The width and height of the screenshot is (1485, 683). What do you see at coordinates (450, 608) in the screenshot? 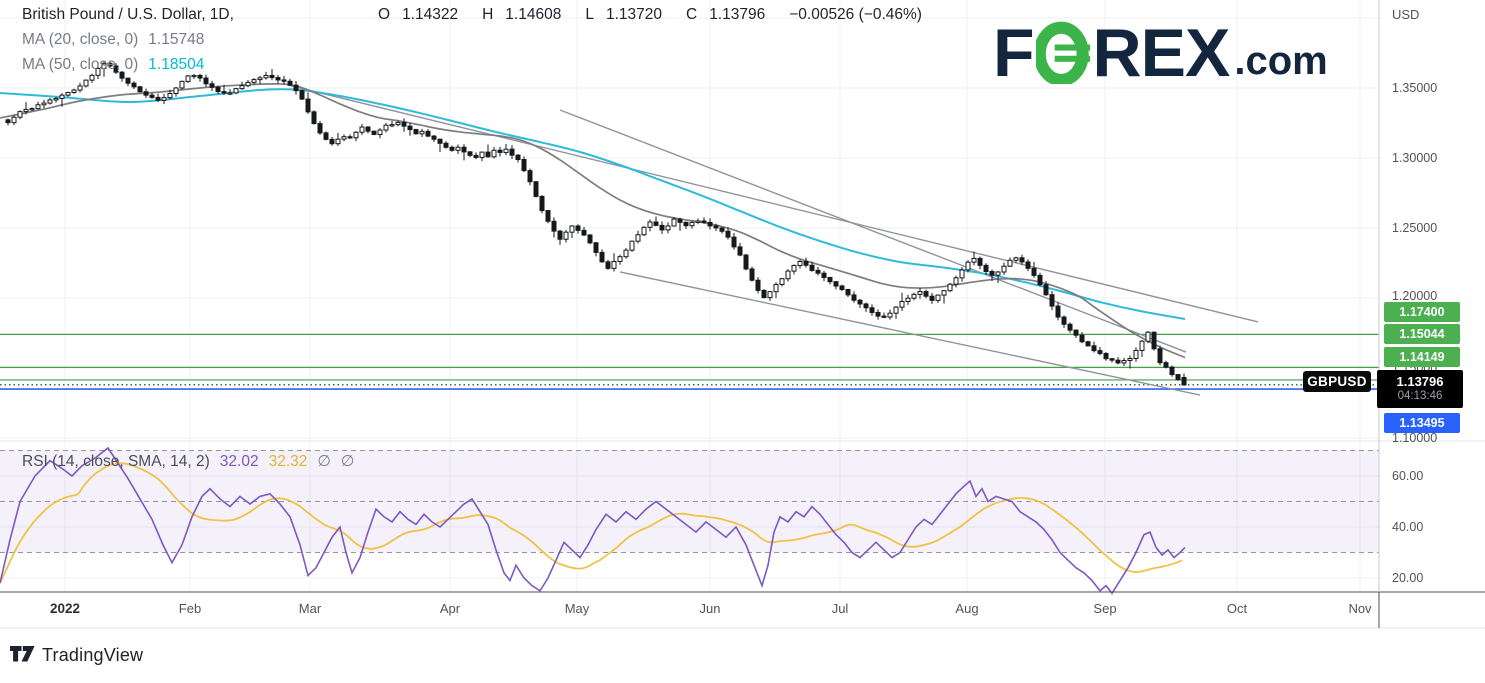
I see `time-axis-label: Apr` at bounding box center [450, 608].